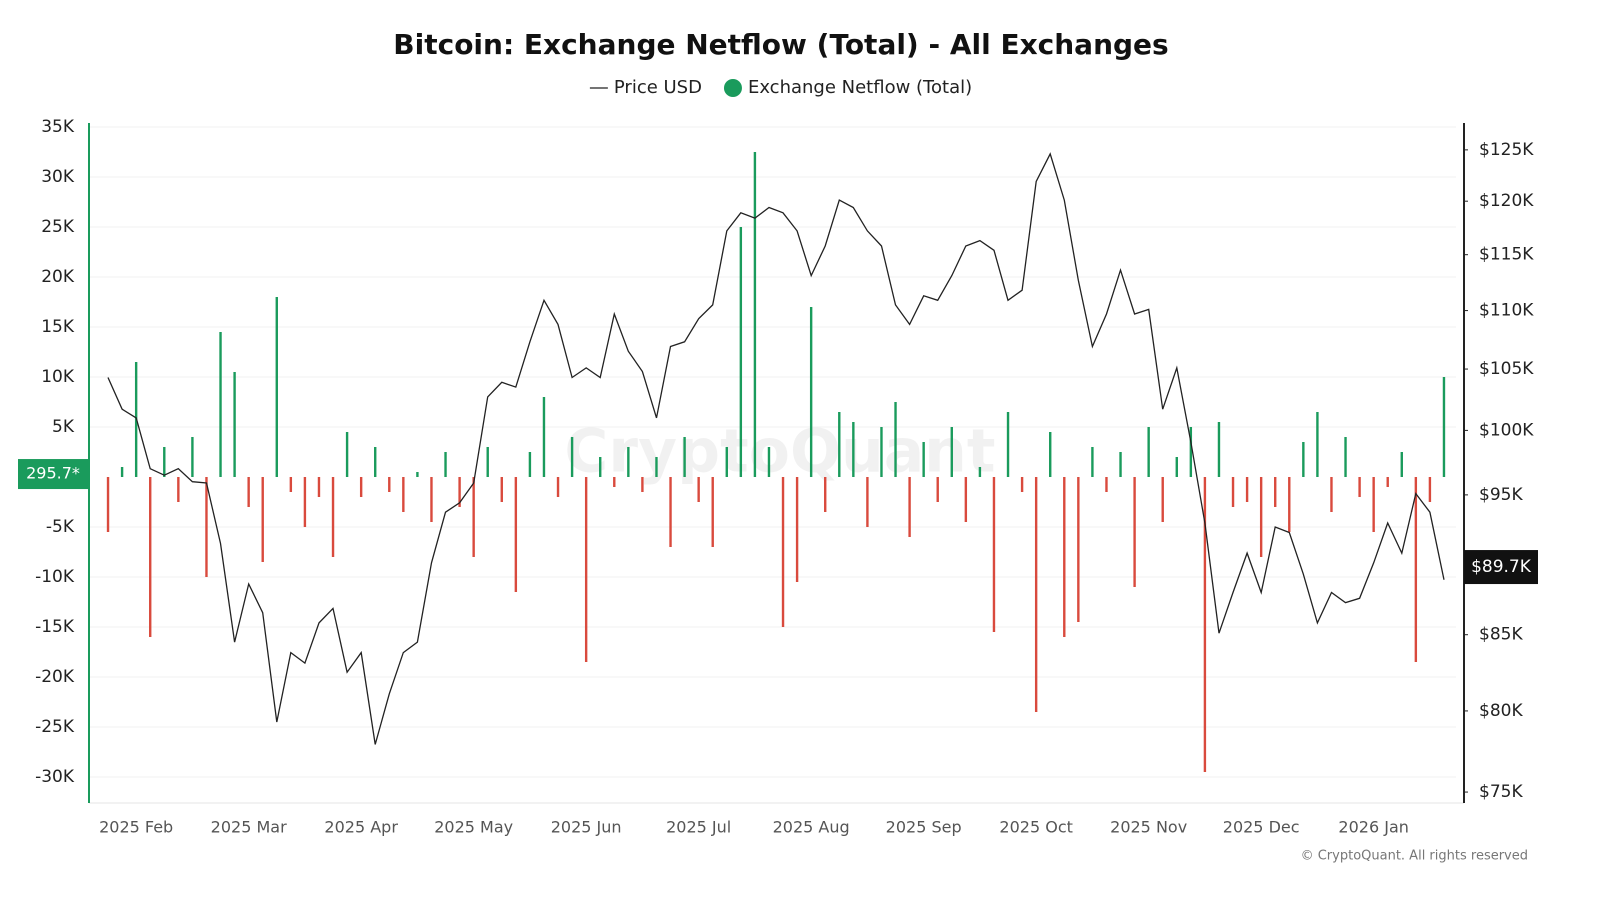  Describe the element at coordinates (698, 827) in the screenshot. I see `x-tick-label: 2025 Jul` at that location.